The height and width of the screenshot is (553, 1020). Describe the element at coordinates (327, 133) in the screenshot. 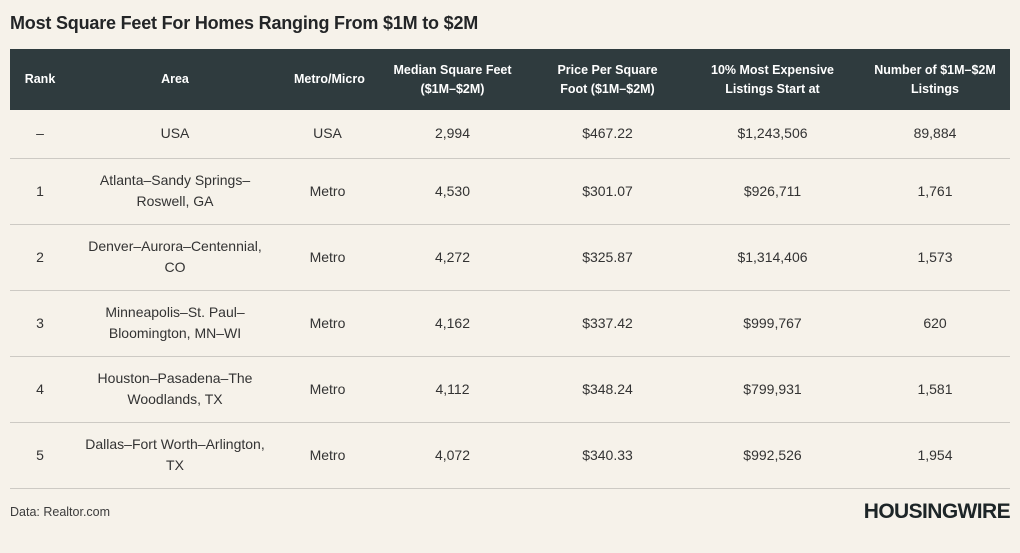

I see `cell-metro: USA` at that location.